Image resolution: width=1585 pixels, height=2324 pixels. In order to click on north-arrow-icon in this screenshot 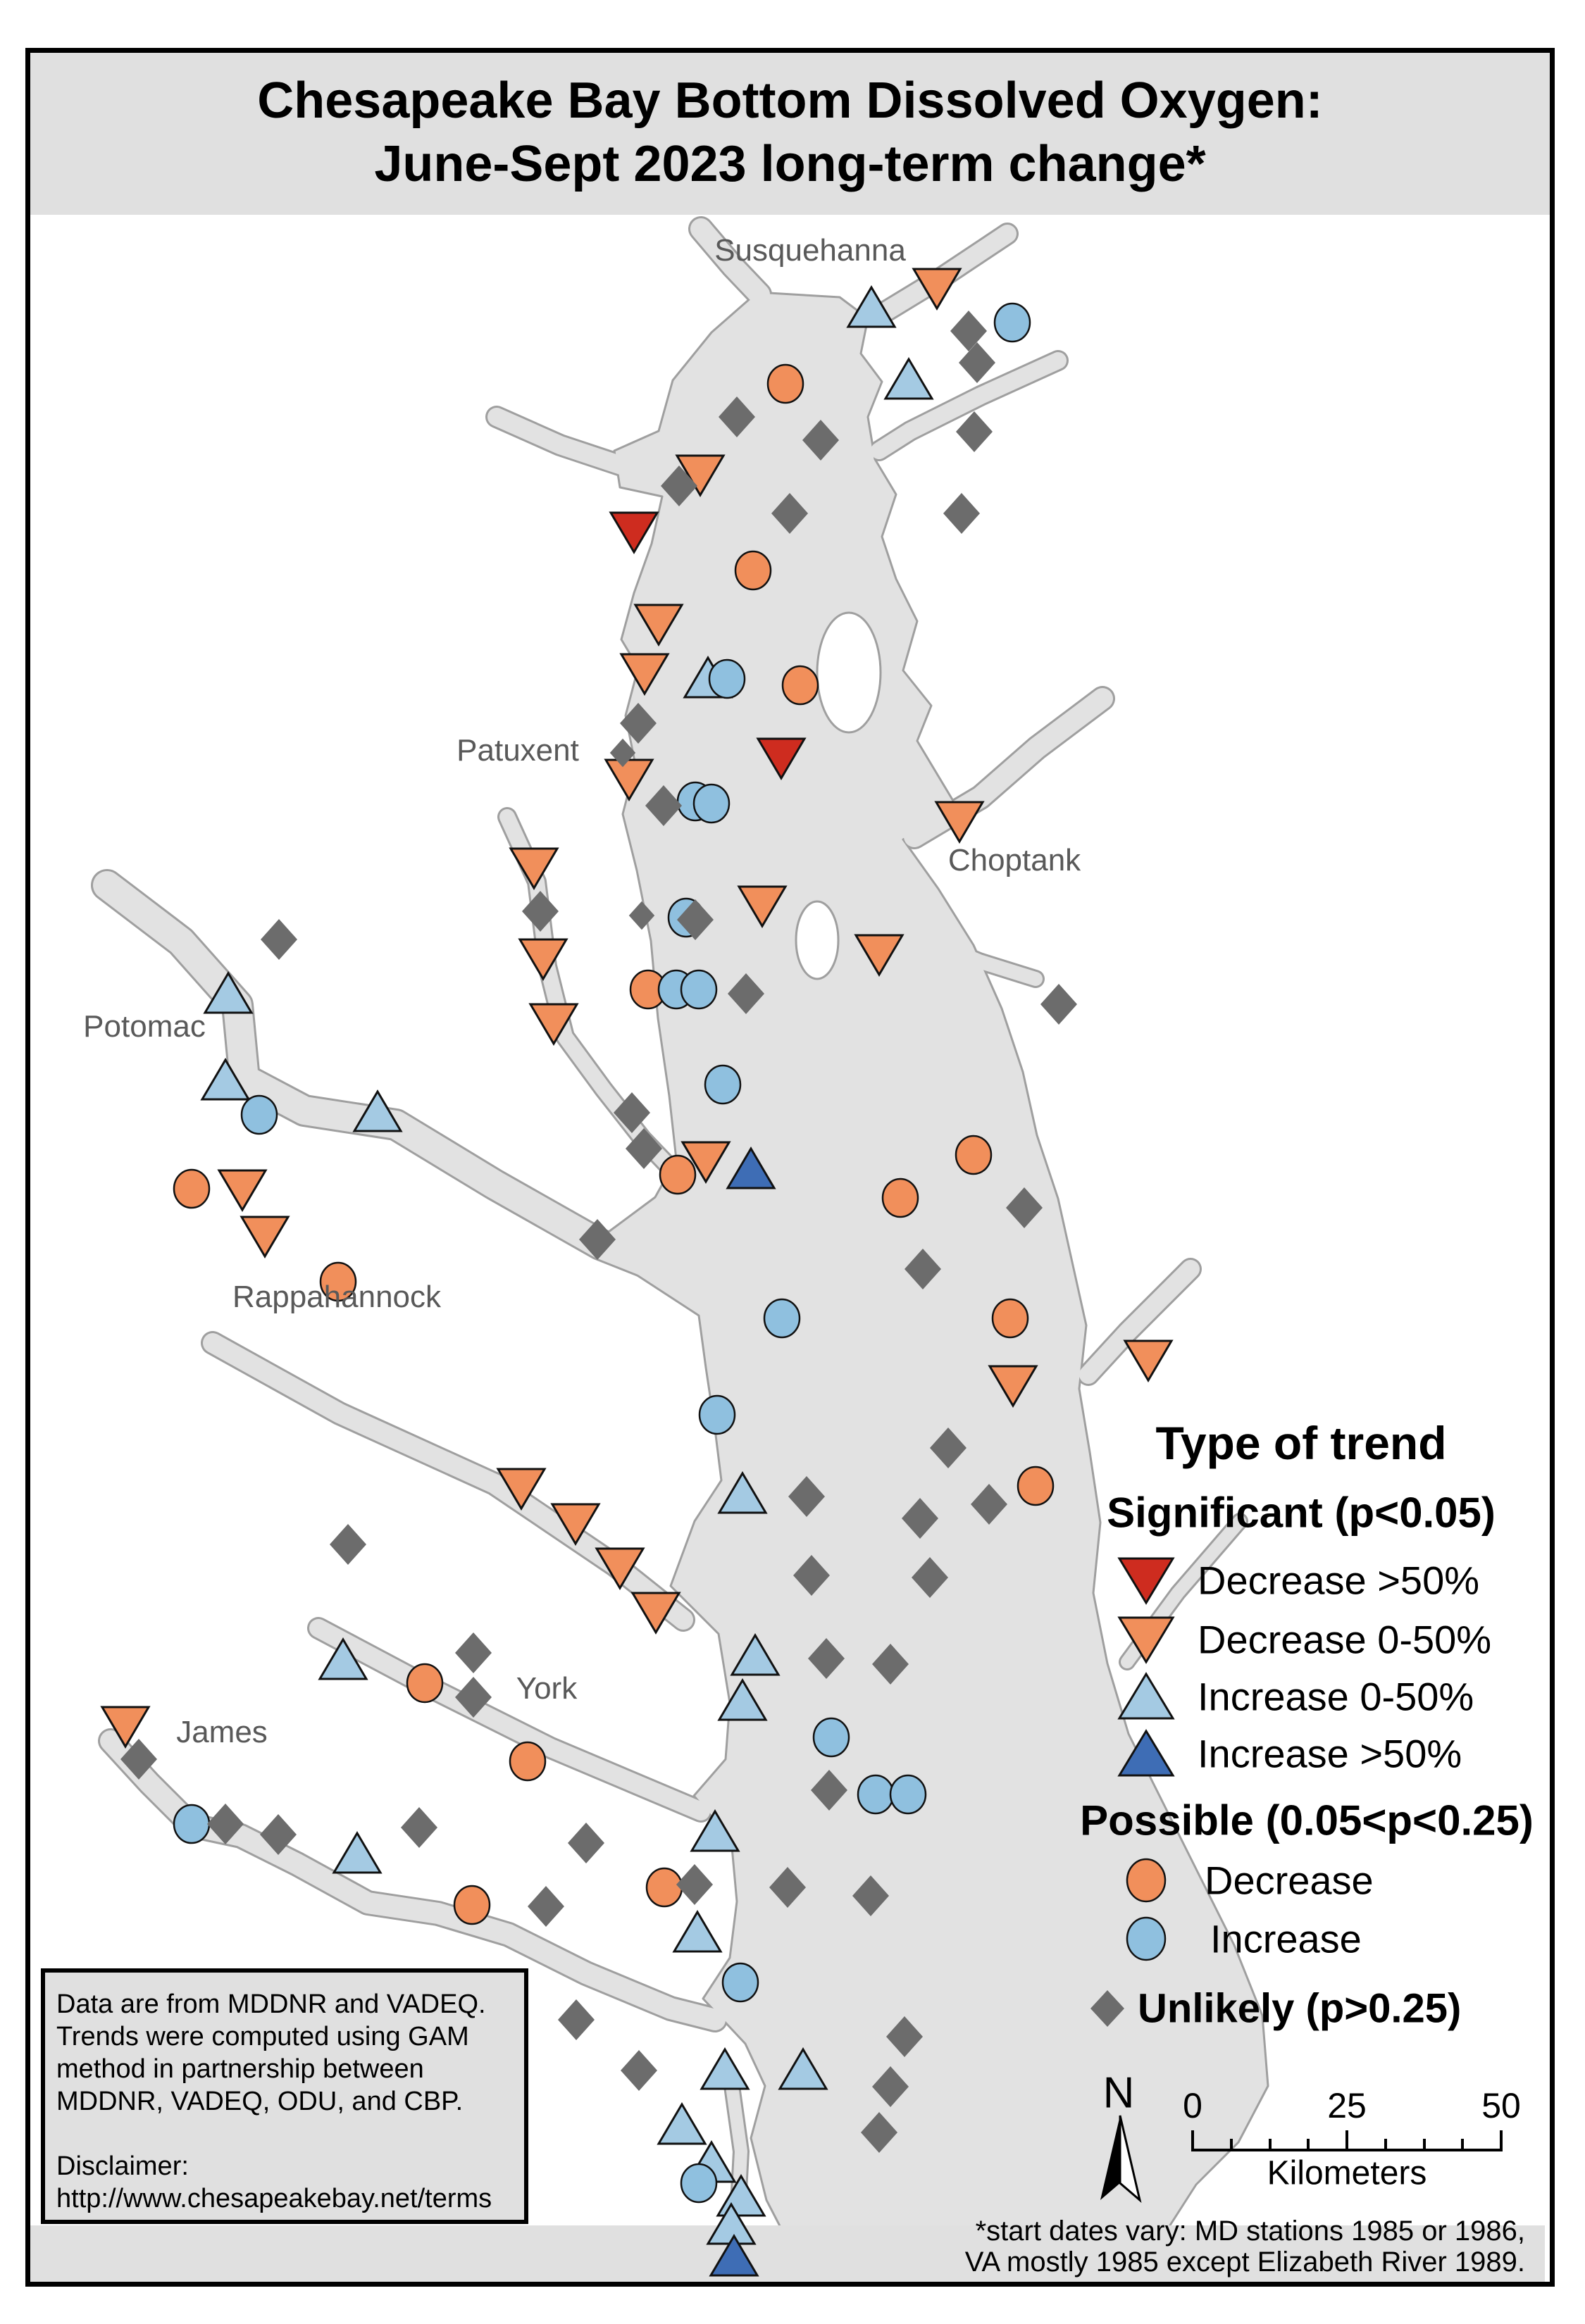, I will do `click(1121, 2159)`.